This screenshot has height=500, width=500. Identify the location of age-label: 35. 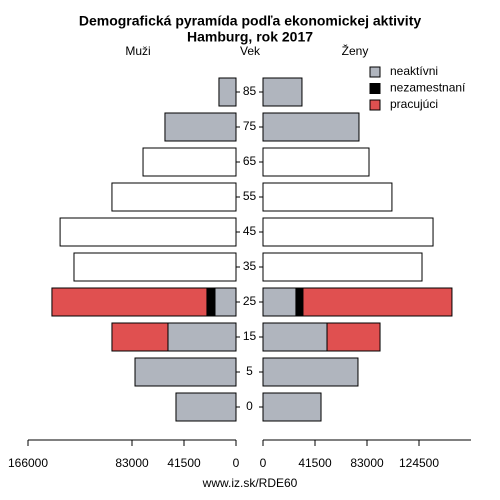
(250, 266).